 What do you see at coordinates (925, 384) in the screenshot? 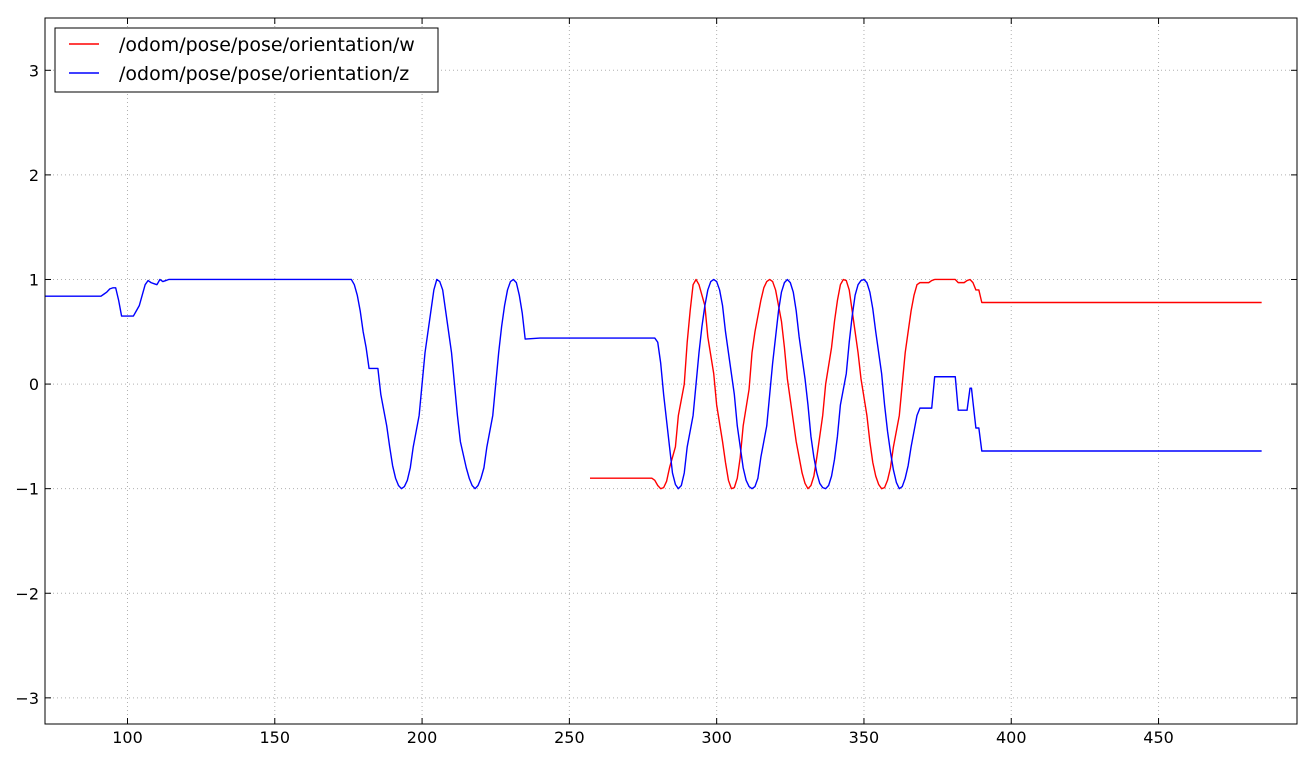
I see `series-line-orientation-w` at bounding box center [925, 384].